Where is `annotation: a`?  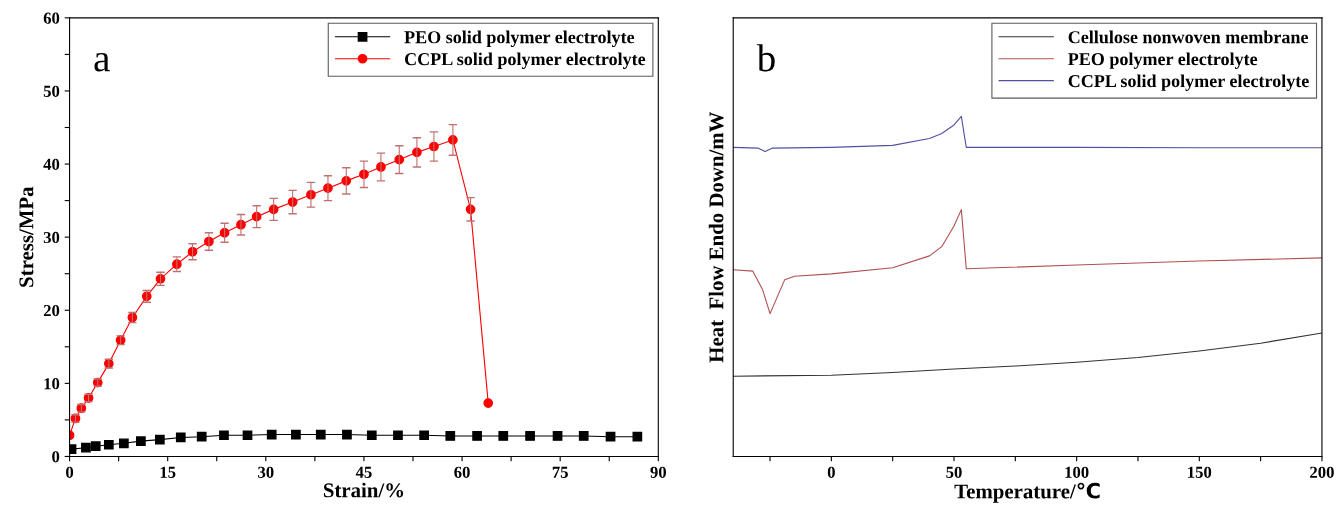 annotation: a is located at coordinates (102, 62).